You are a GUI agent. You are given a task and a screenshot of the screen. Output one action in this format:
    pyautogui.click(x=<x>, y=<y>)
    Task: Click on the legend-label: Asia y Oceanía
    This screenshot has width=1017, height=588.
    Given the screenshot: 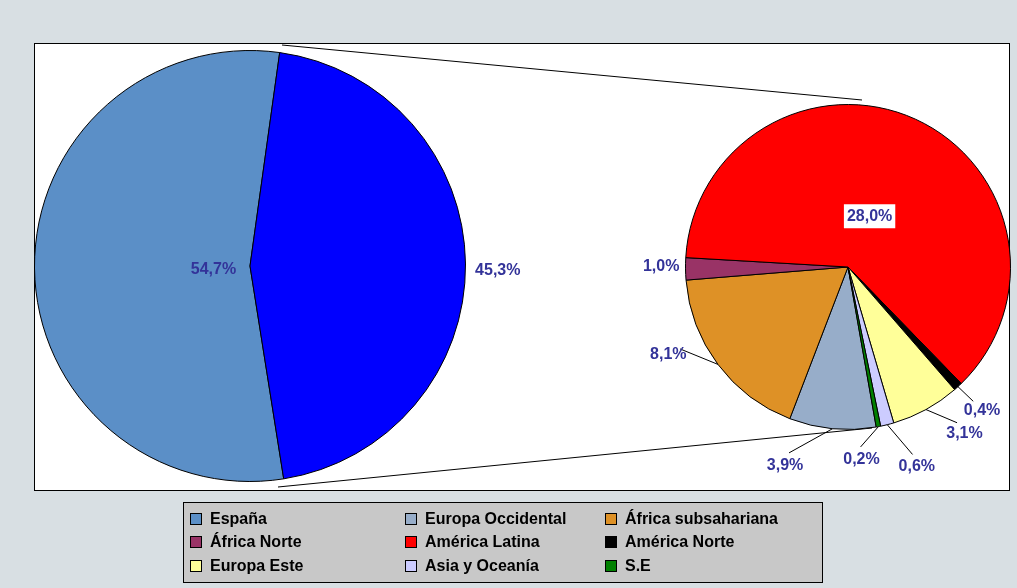 What is the action you would take?
    pyautogui.click(x=482, y=566)
    